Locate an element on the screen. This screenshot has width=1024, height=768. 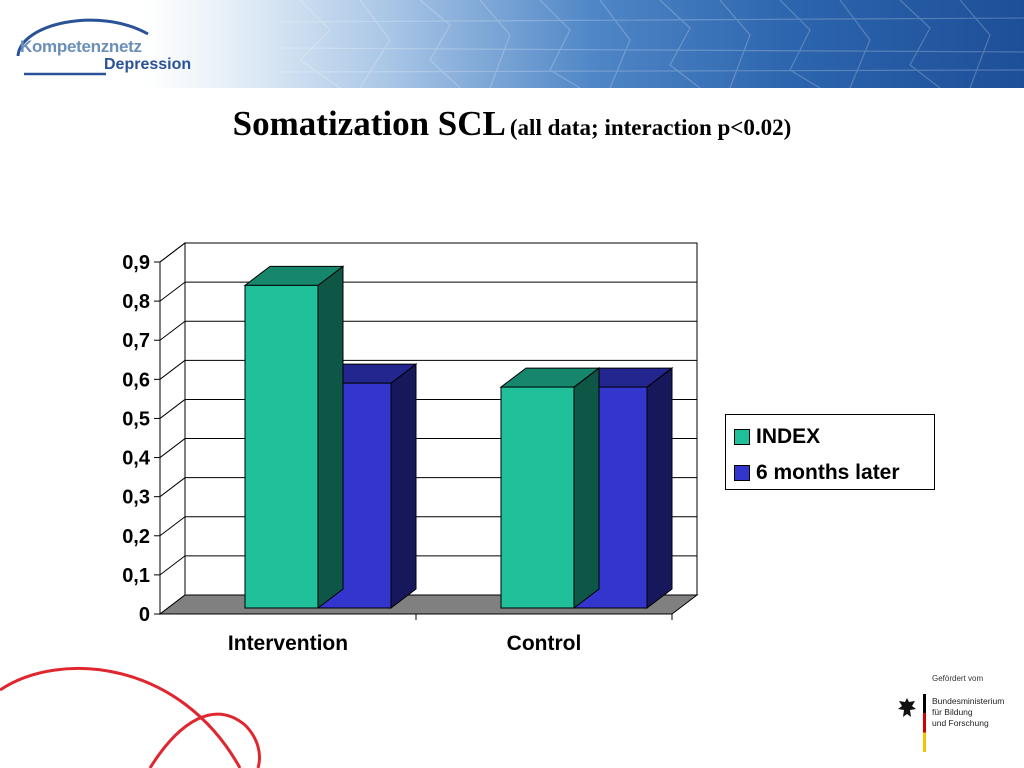
x-category-label: Control is located at coordinates (544, 643).